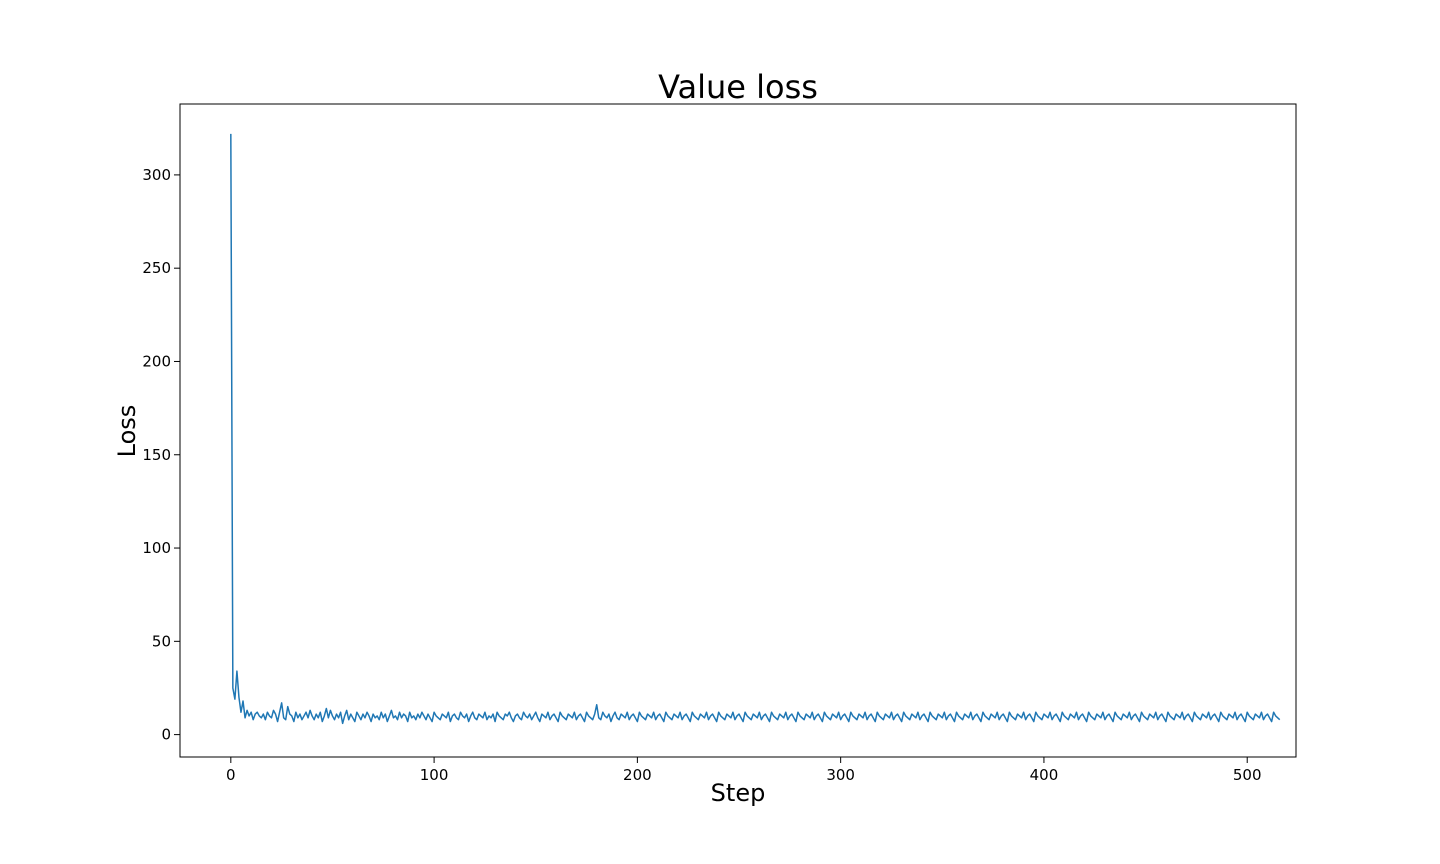  What do you see at coordinates (166, 735) in the screenshot?
I see `y-tick-label: 0` at bounding box center [166, 735].